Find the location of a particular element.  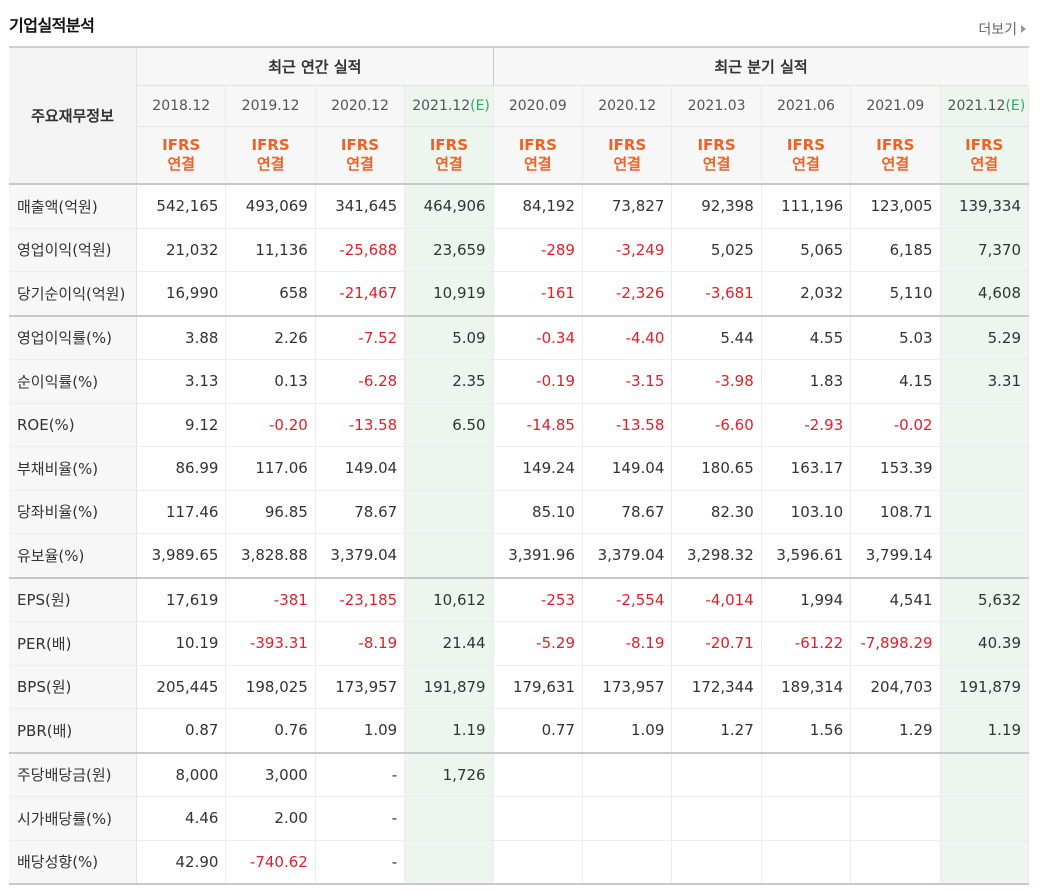

period-label: 2021.06 is located at coordinates (806, 106).